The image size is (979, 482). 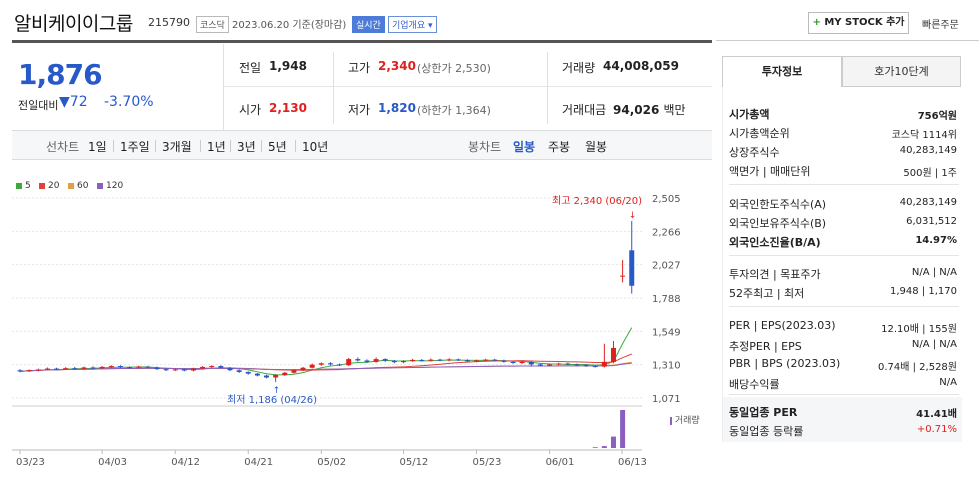 What do you see at coordinates (749, 114) in the screenshot?
I see `market-cap-label: 시가총액` at bounding box center [749, 114].